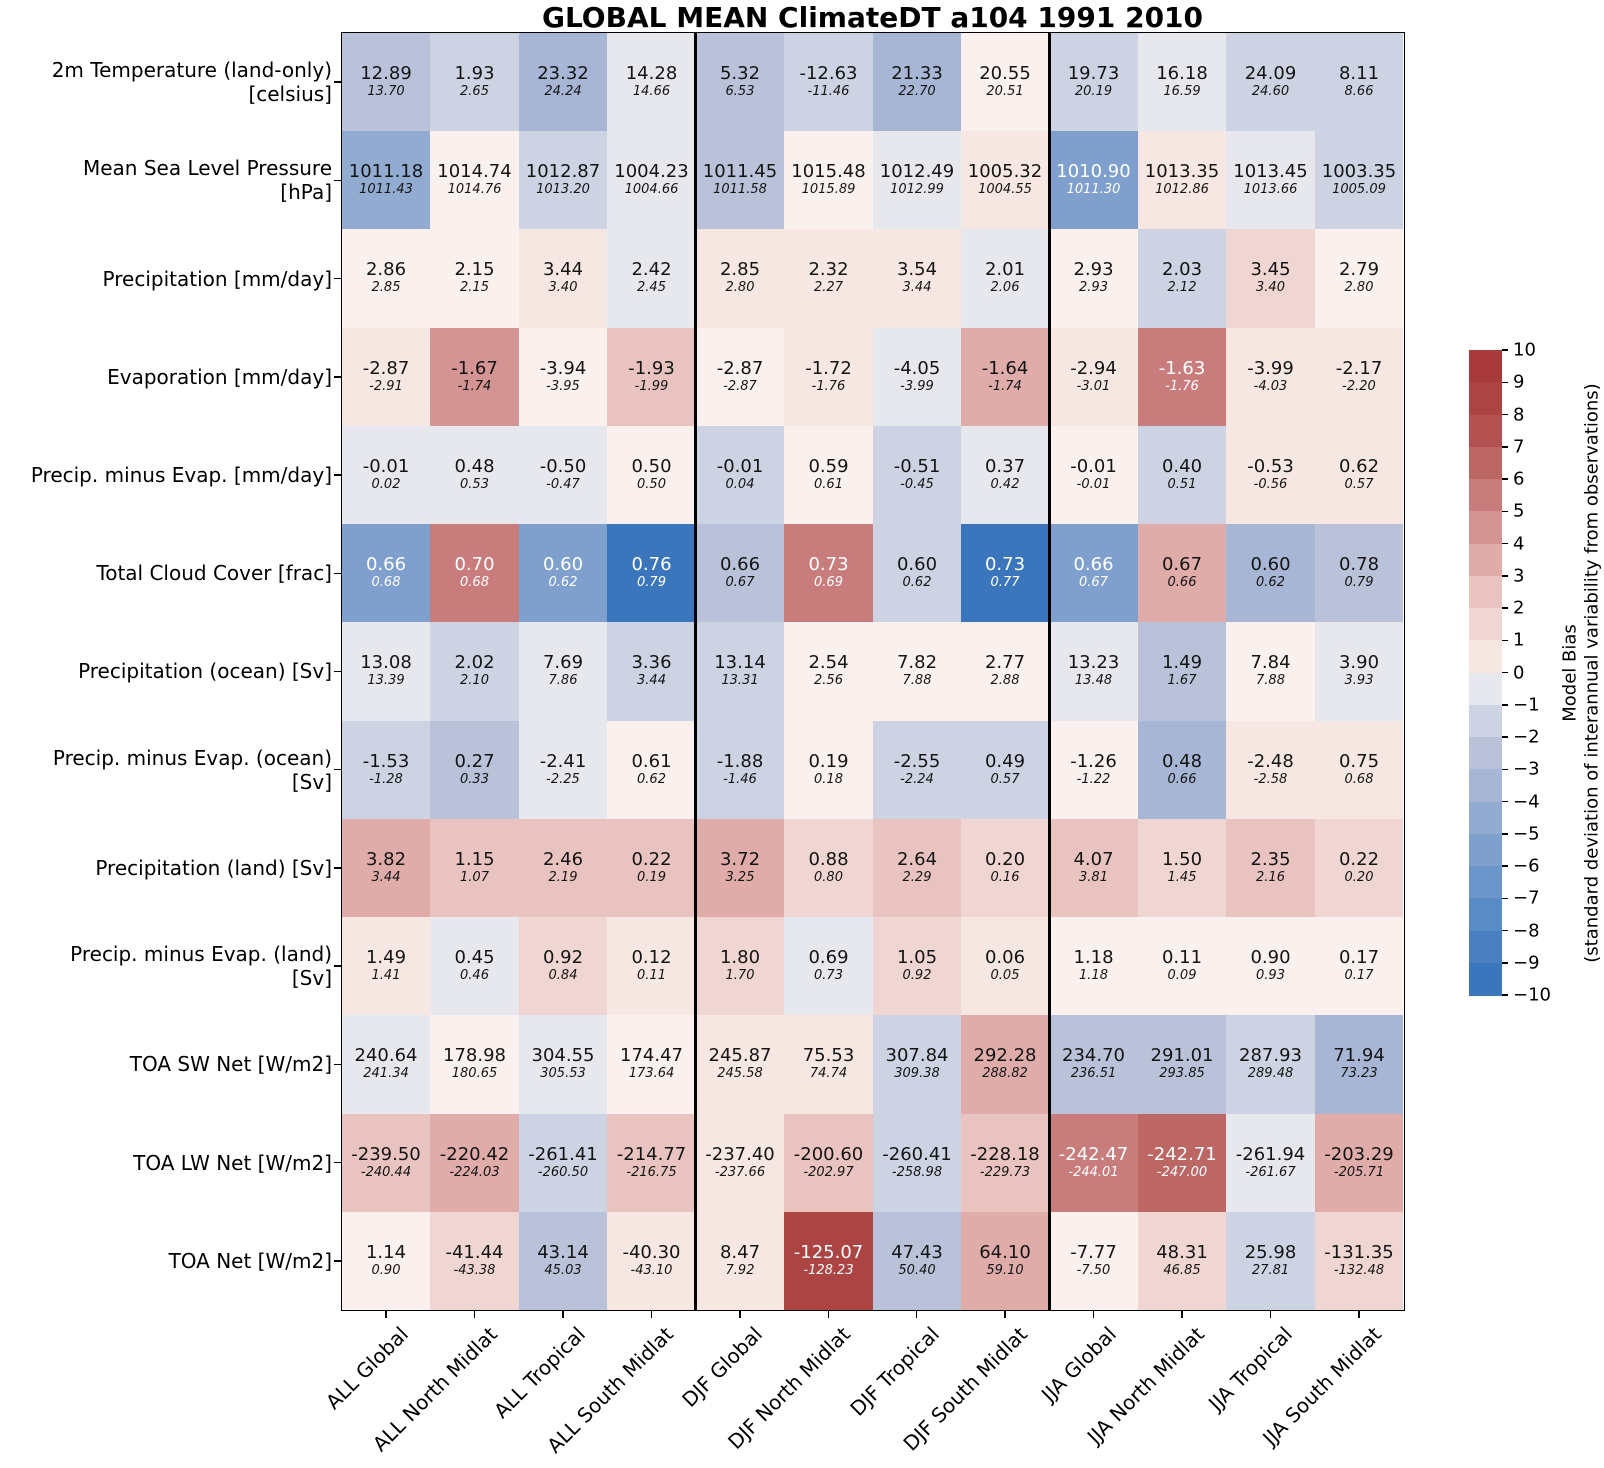  I want to click on cell-obs-value: 0.66, so click(1182, 779).